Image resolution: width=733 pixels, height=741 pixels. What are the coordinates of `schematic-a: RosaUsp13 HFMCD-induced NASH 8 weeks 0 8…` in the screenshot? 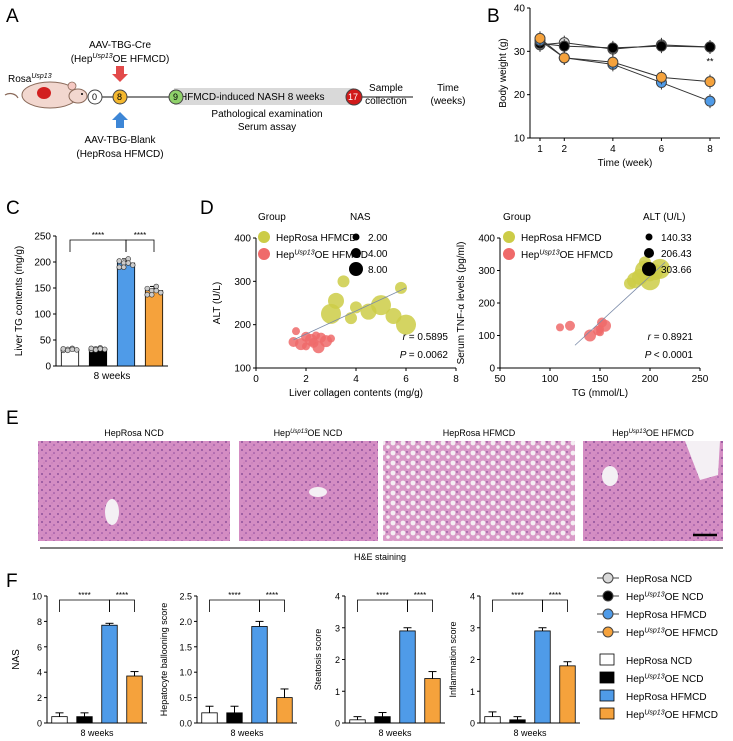 It's located at (235, 100).